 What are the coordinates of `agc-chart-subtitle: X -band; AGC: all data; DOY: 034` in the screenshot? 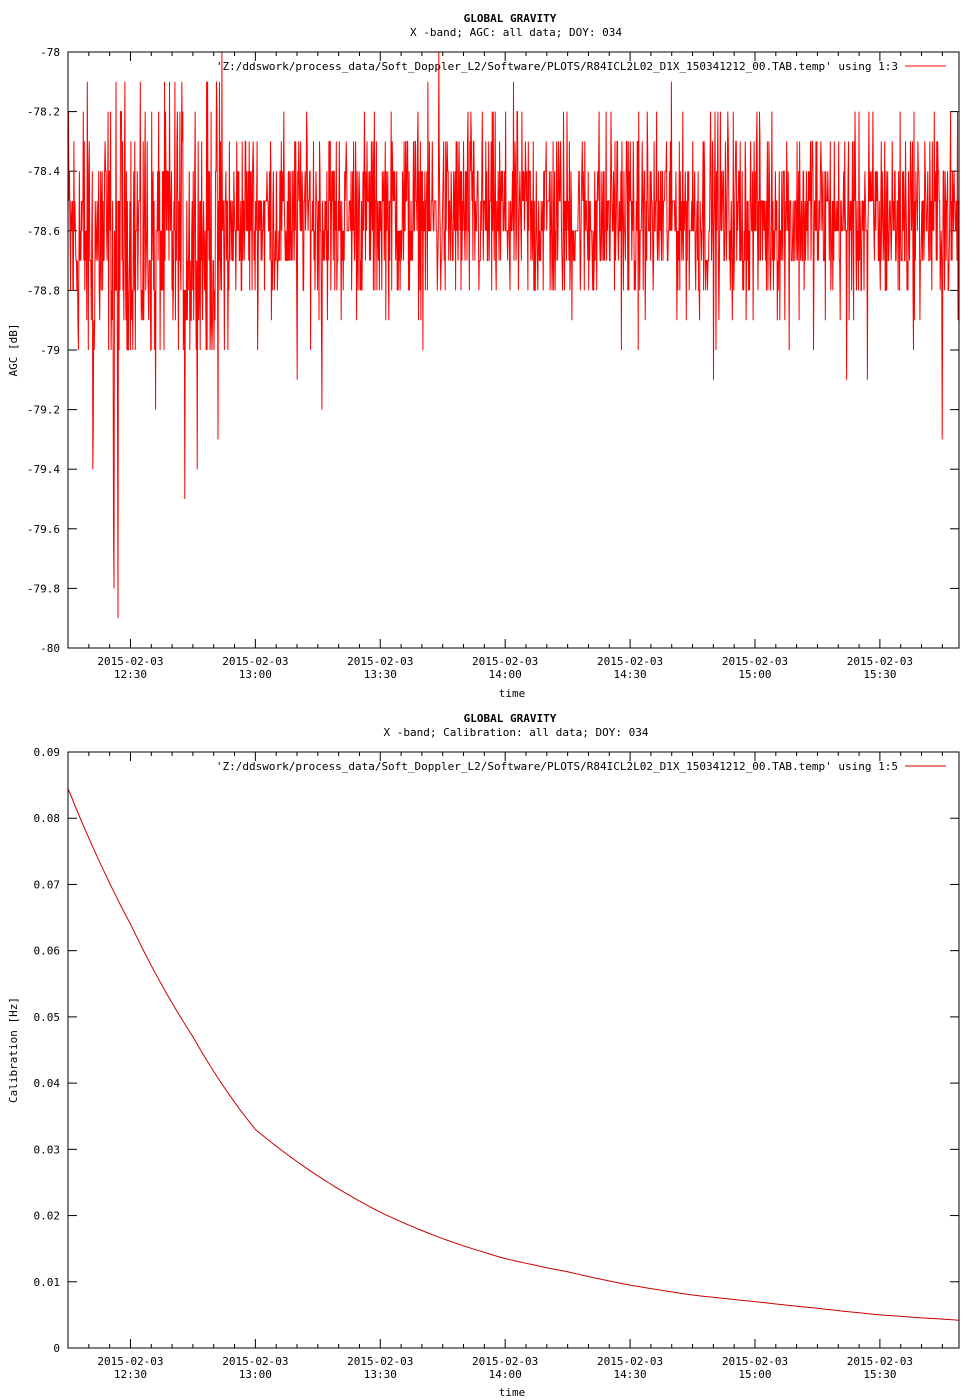 It's located at (516, 32).